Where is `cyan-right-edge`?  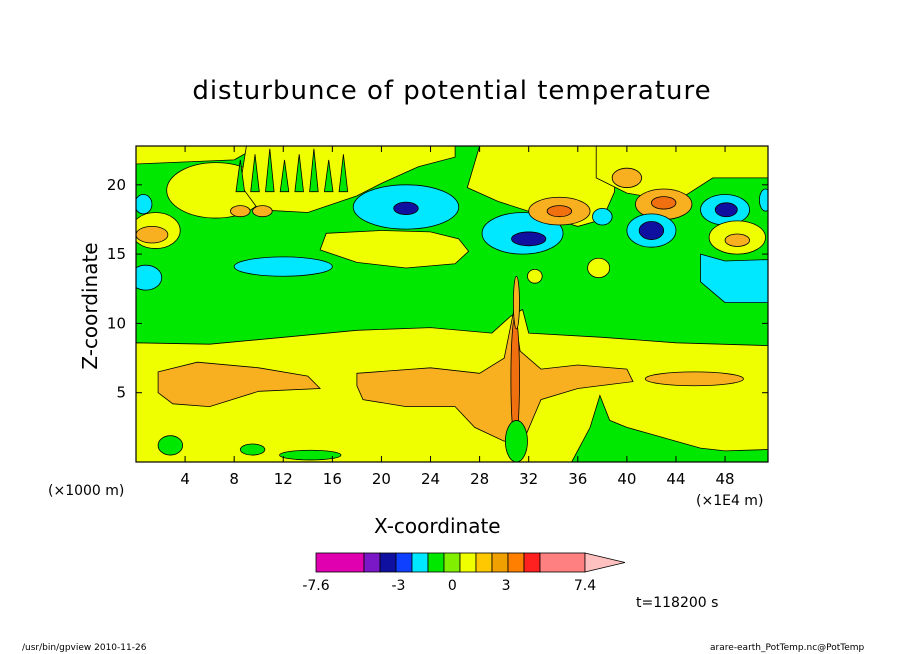
cyan-right-edge is located at coordinates (763, 200).